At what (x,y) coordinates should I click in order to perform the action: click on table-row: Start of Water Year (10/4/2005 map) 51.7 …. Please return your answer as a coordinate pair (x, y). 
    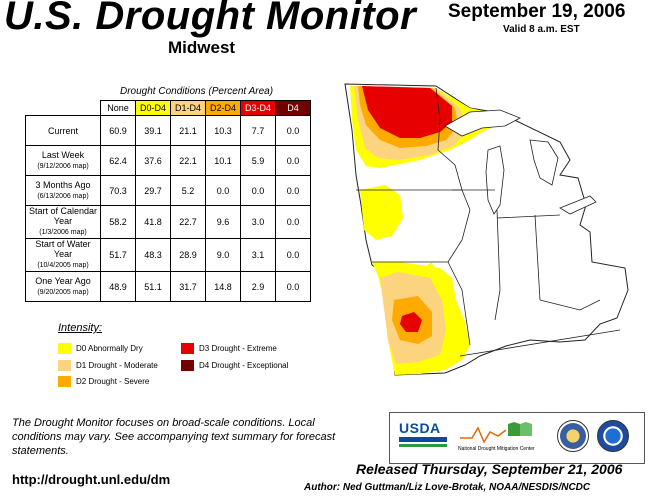
    Looking at the image, I should click on (168, 255).